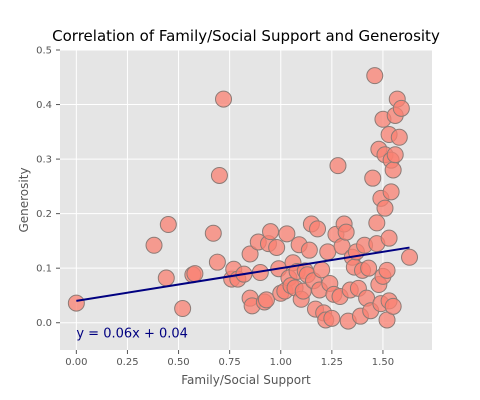  I want to click on x-tick-label: 0.75, so click(230, 362).